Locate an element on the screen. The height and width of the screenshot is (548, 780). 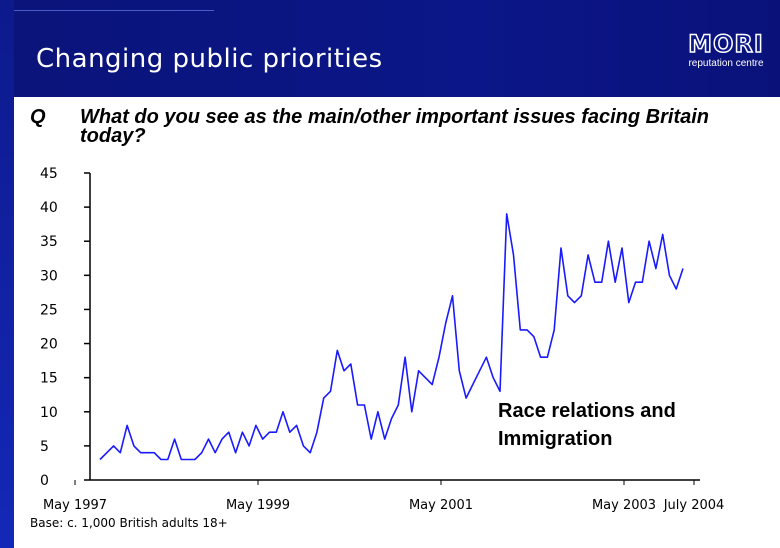
question-label: Q is located at coordinates (38, 117).